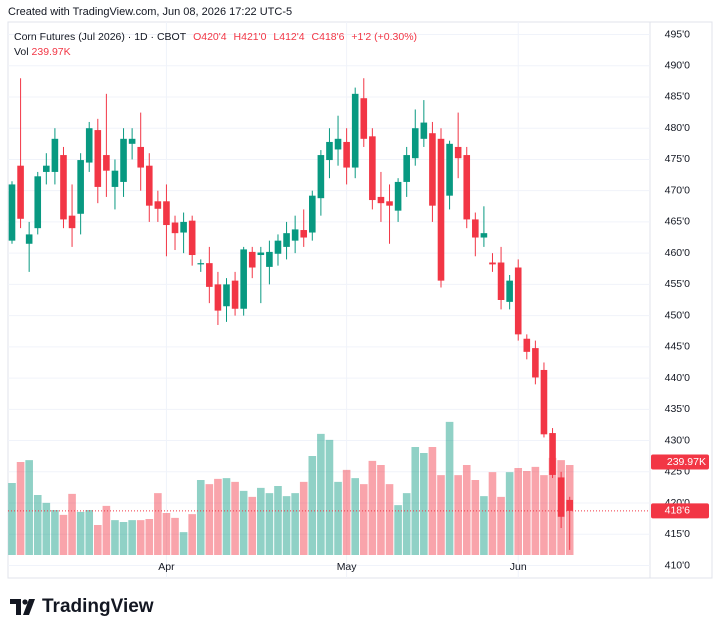 This screenshot has height=633, width=720. What do you see at coordinates (328, 37) in the screenshot?
I see `legend-close: C418'6` at bounding box center [328, 37].